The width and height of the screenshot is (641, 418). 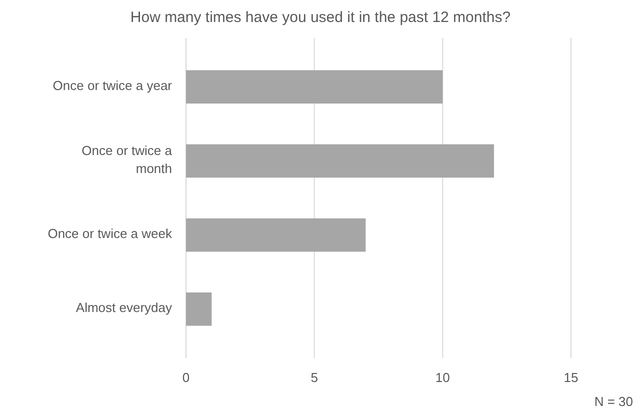 I want to click on x-tick-label: 0, so click(x=186, y=377).